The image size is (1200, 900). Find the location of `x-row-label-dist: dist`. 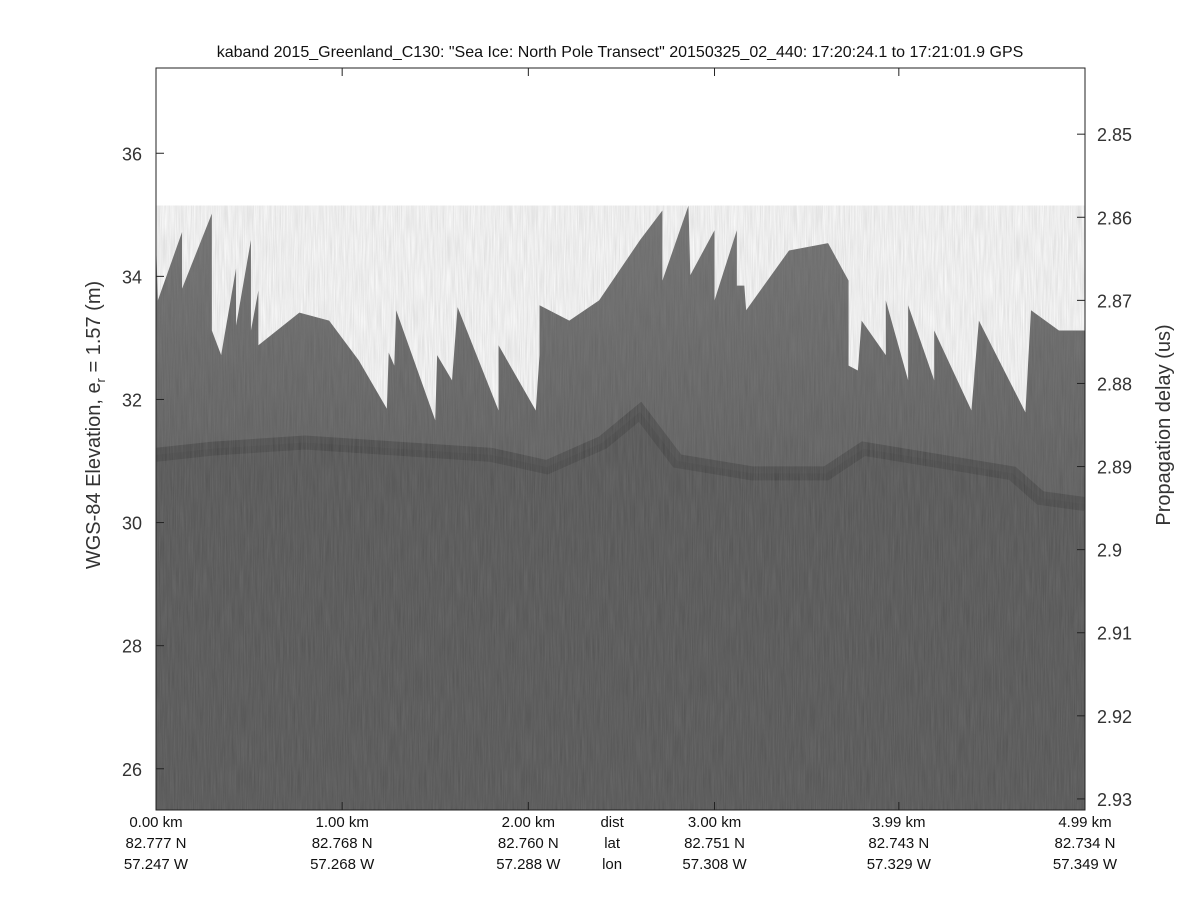

x-row-label-dist: dist is located at coordinates (612, 822).